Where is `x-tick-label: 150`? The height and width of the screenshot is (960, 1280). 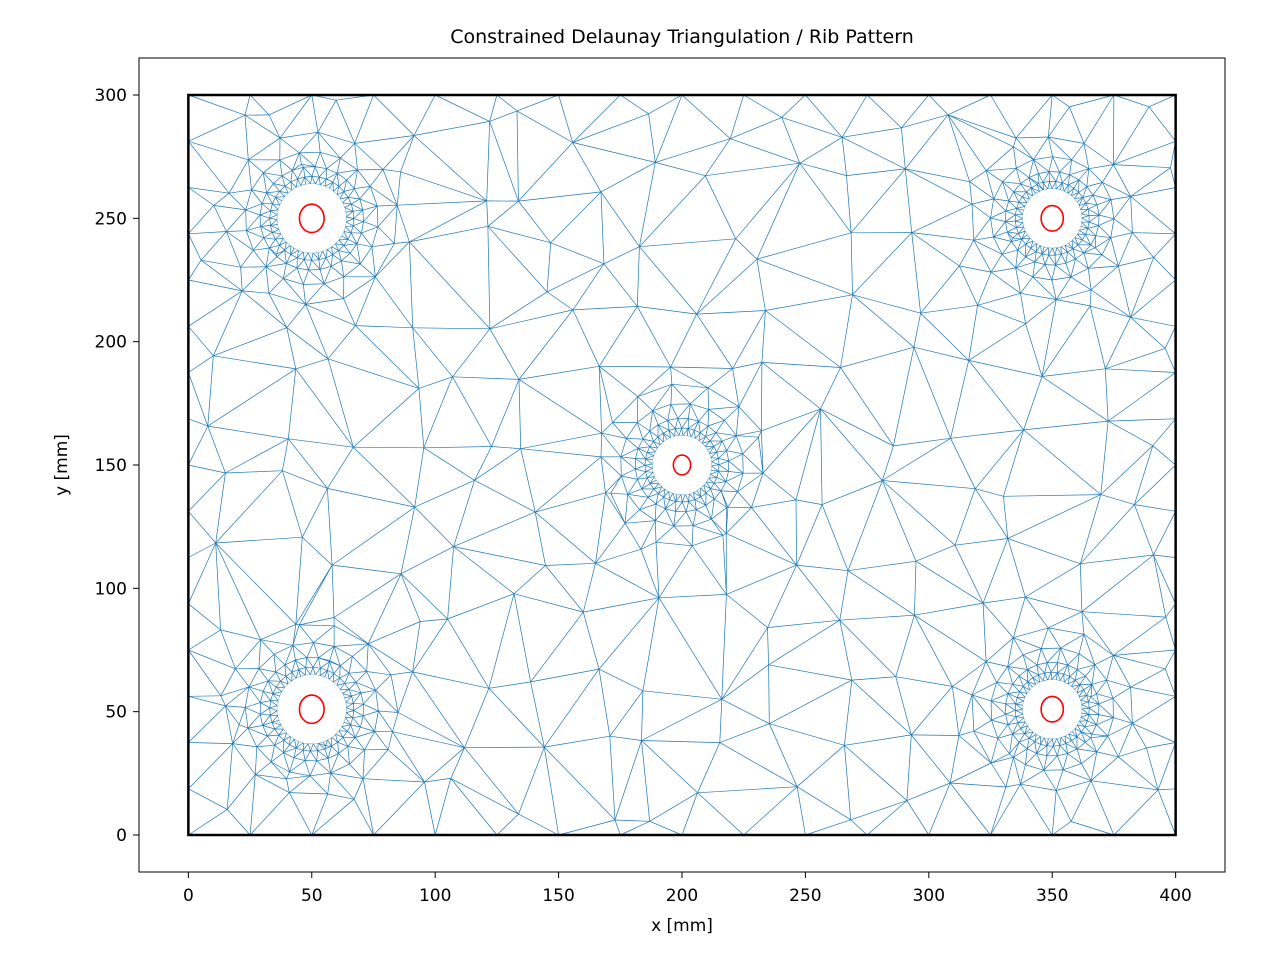 x-tick-label: 150 is located at coordinates (558, 896).